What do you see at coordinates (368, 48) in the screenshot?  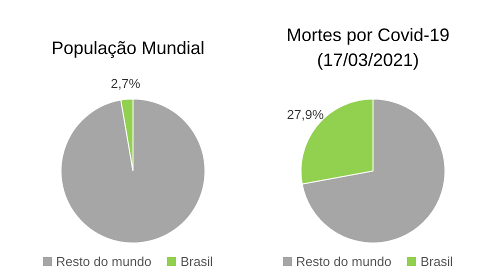 I see `chart-title: Mortes por Covid-19 (17/03/2021)` at bounding box center [368, 48].